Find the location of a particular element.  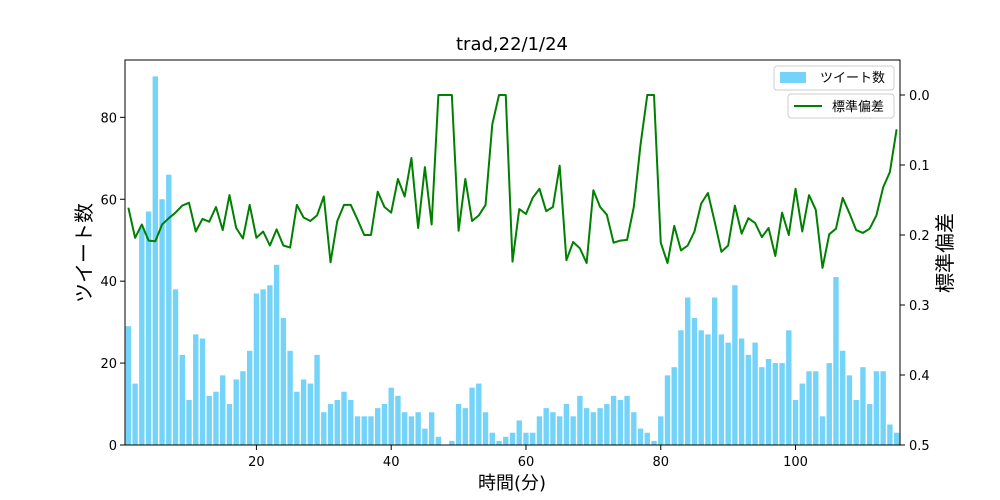

y2-tick-label: 0.2 is located at coordinates (919, 236).